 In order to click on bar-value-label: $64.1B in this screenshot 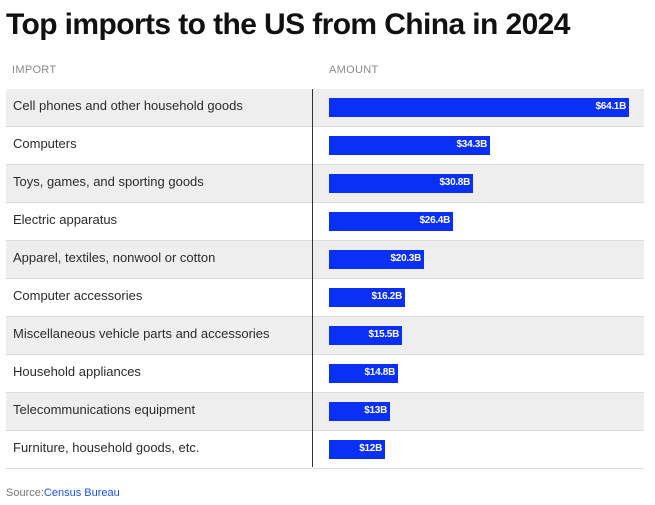, I will do `click(611, 106)`.